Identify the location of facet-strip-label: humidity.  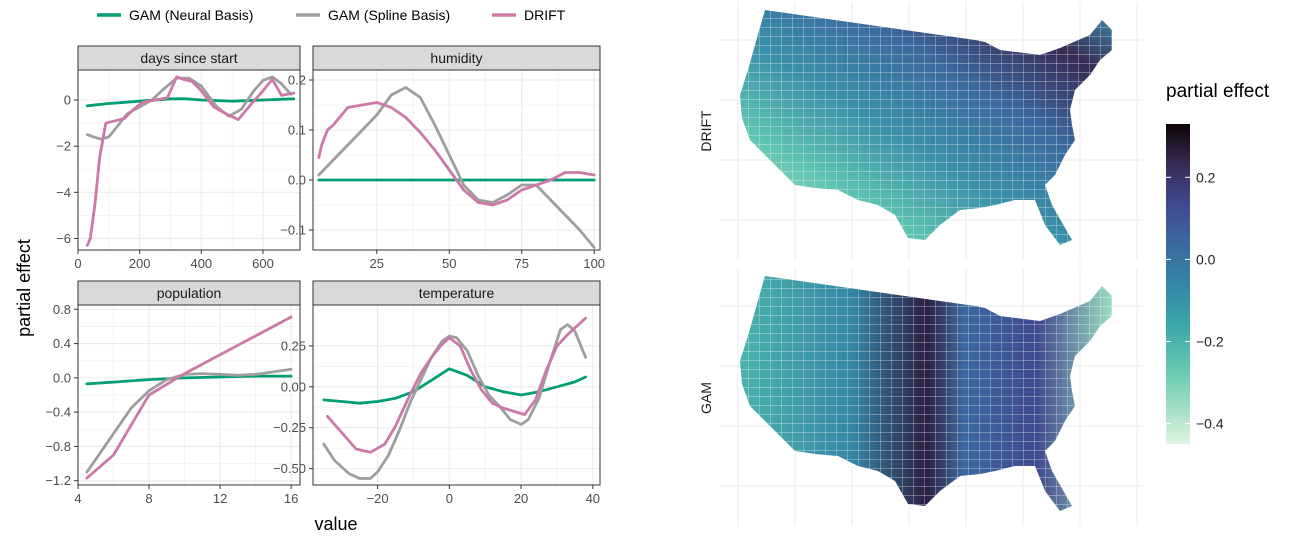
(456, 58).